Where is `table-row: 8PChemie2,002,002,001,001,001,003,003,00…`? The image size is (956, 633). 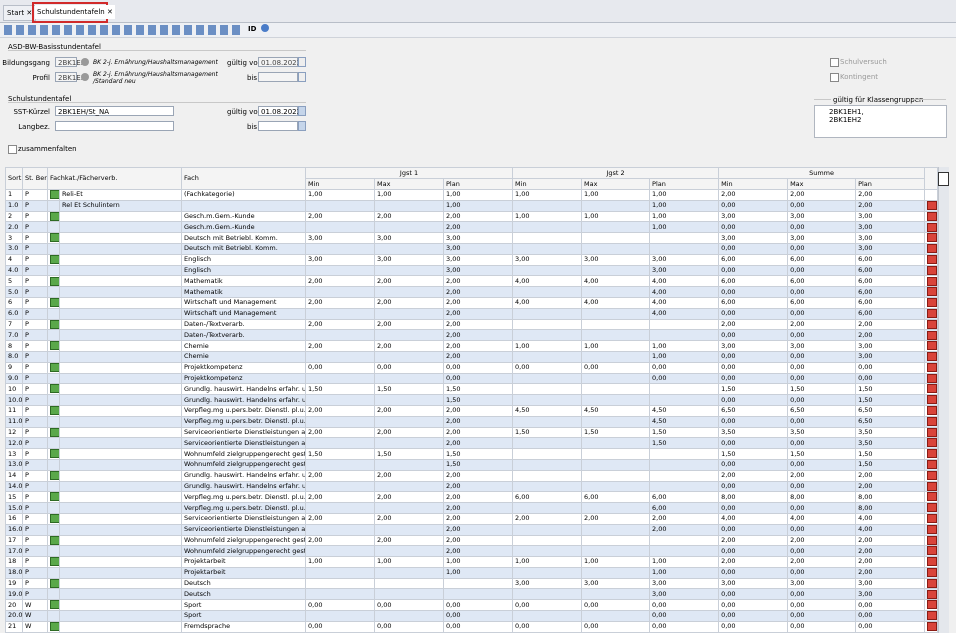
table-row: 8PChemie2,002,002,001,001,001,003,003,00… is located at coordinates (472, 346).